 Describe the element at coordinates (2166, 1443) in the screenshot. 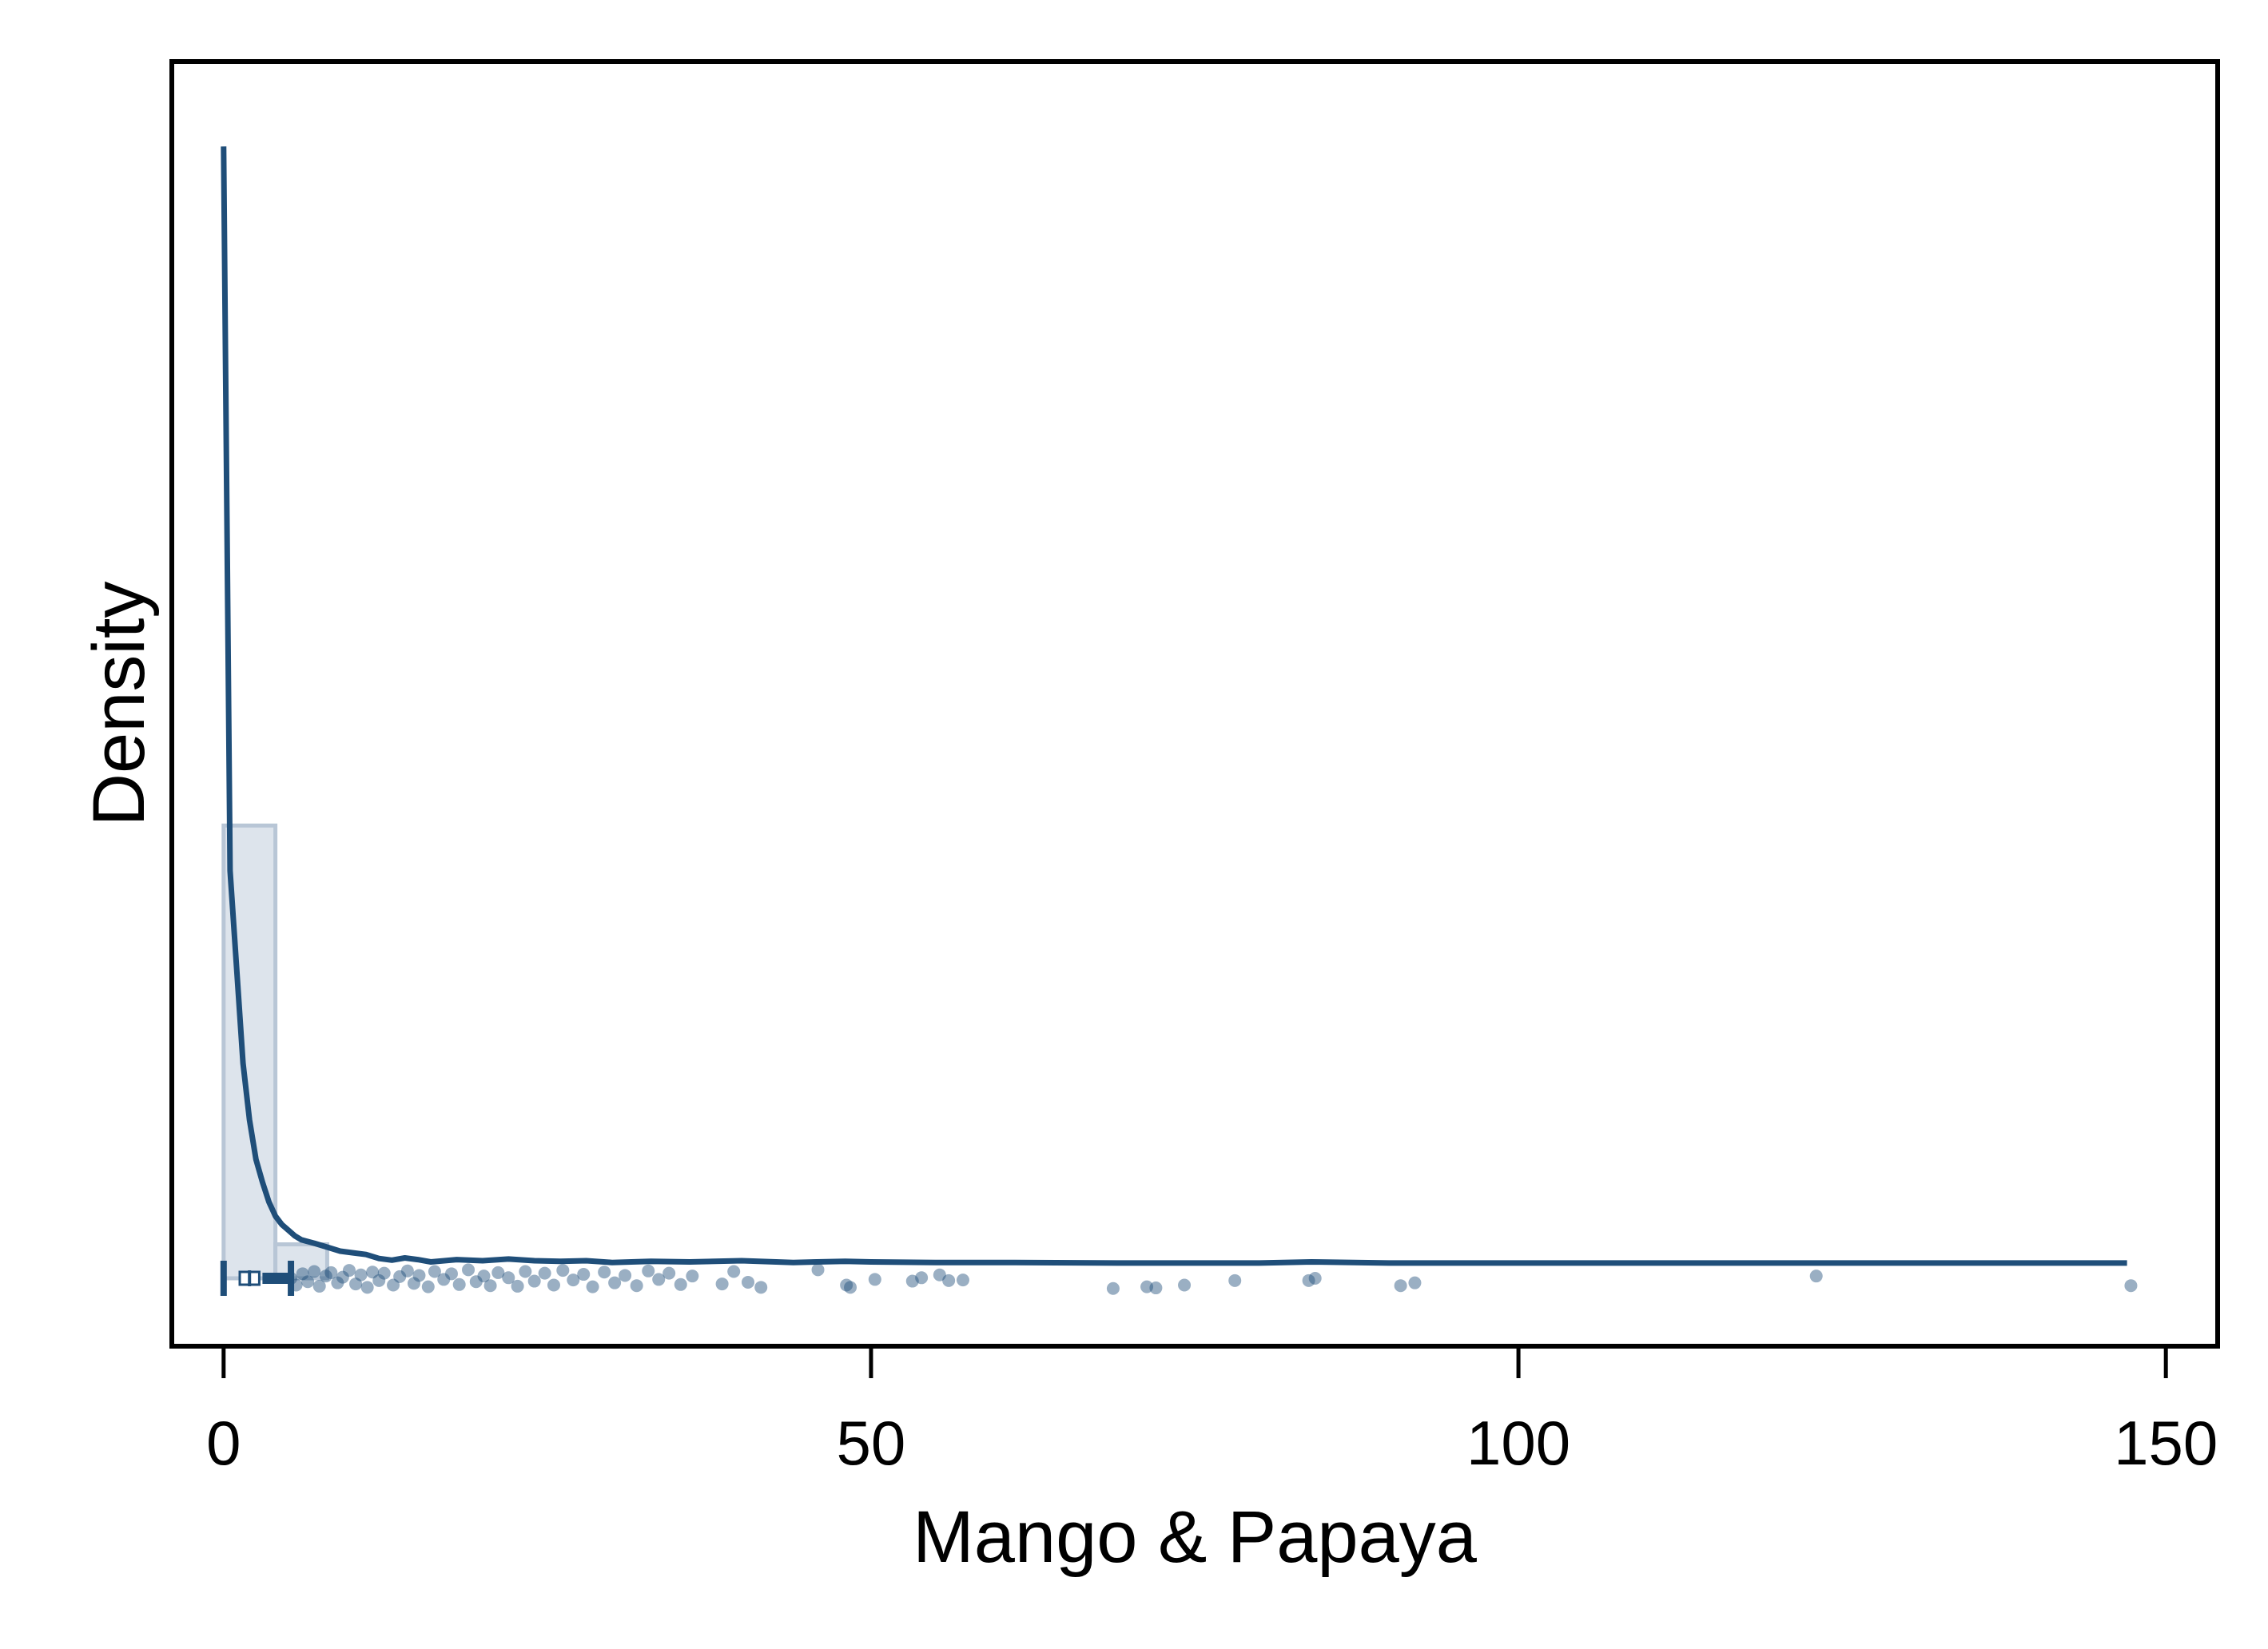

I see `x-tick-label-150: 150` at that location.